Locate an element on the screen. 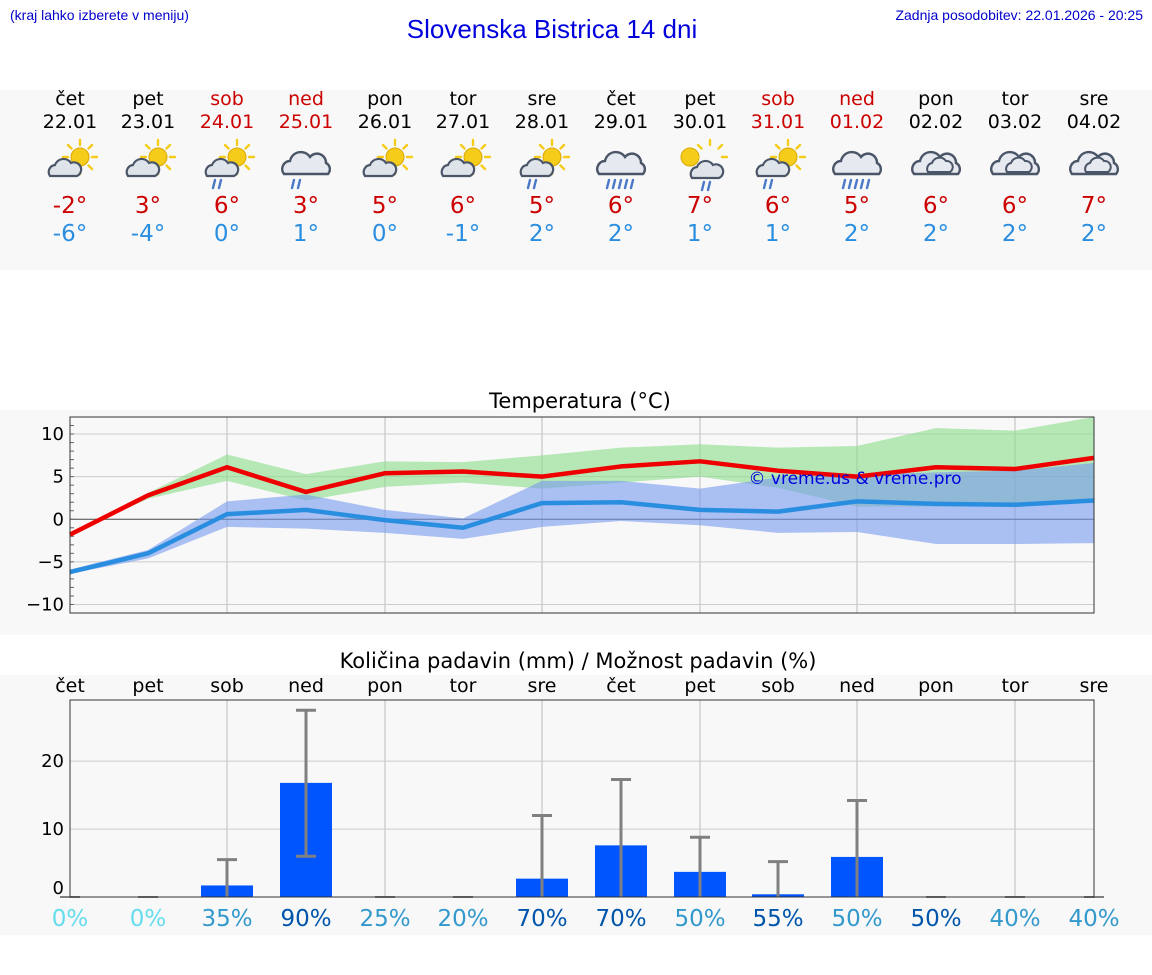 The image size is (1152, 975). last-updated: Zadnja posodobitev: 22.01.2026 - 20:25 is located at coordinates (1019, 15).